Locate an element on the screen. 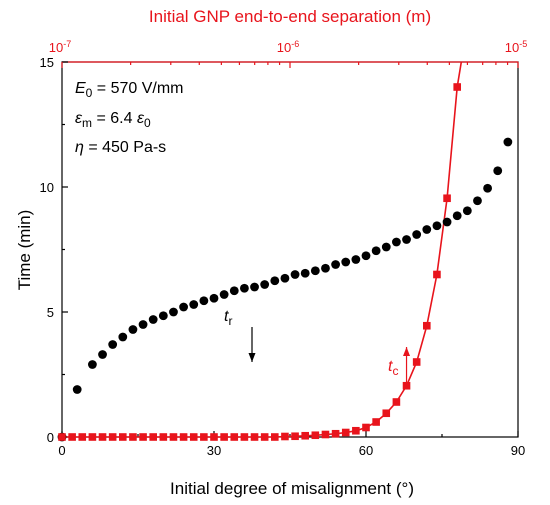 This screenshot has width=550, height=505. label-tr: tr is located at coordinates (228, 318).